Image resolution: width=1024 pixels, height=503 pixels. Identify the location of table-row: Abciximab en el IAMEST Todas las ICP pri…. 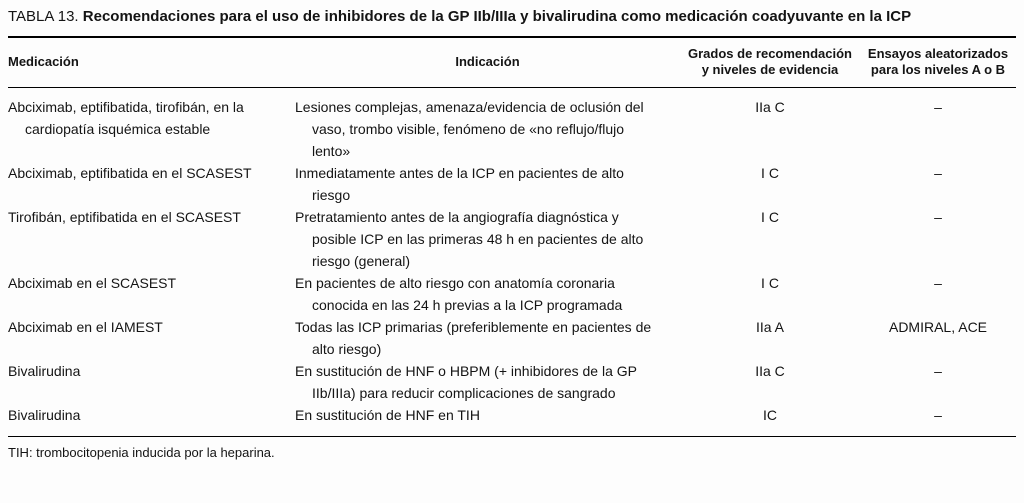
(512, 338).